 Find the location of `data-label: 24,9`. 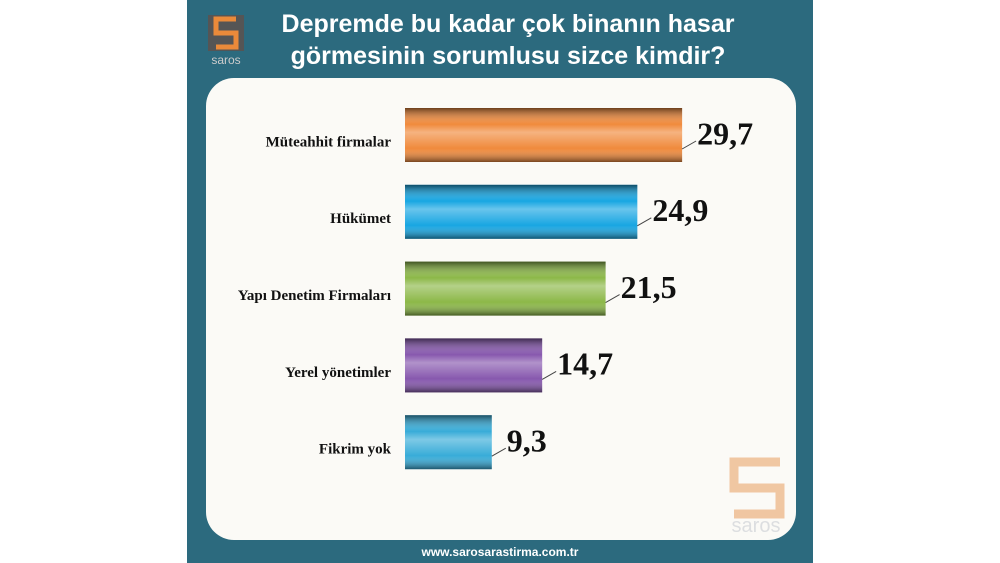

data-label: 24,9 is located at coordinates (680, 210).